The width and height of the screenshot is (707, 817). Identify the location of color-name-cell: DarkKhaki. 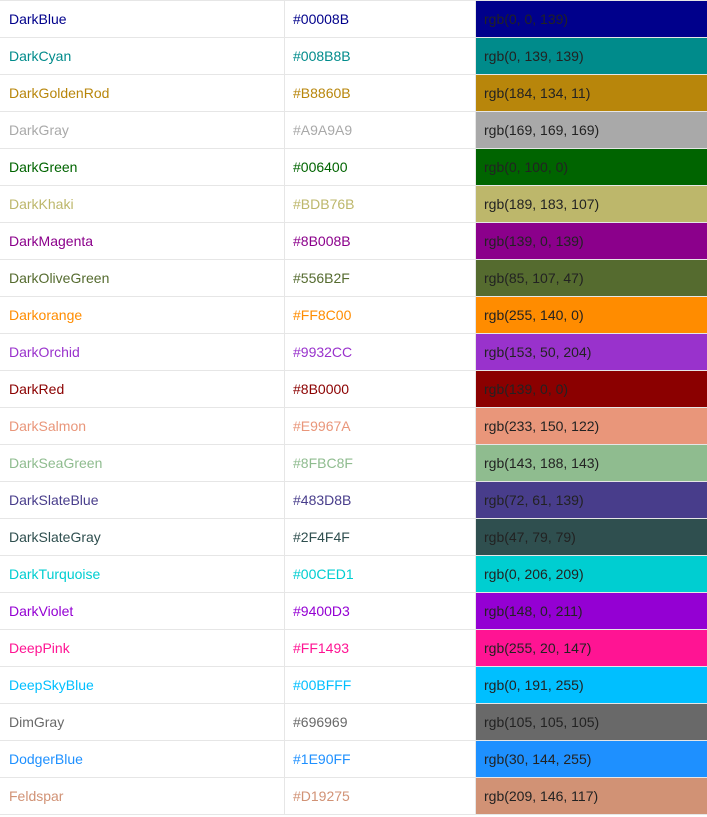
(142, 204).